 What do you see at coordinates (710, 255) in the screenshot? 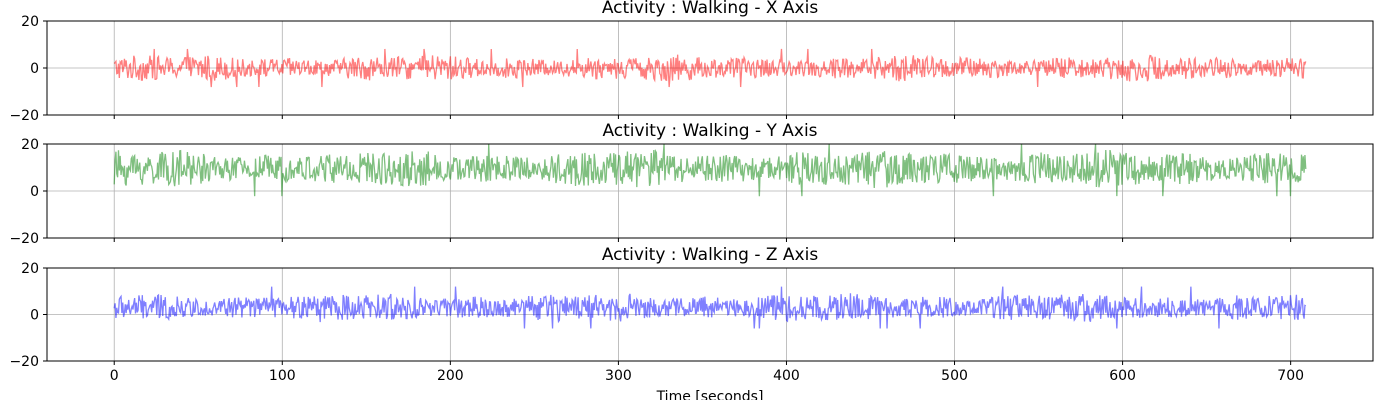
I see `panel-title: Activity : Walking - Z Axis` at bounding box center [710, 255].